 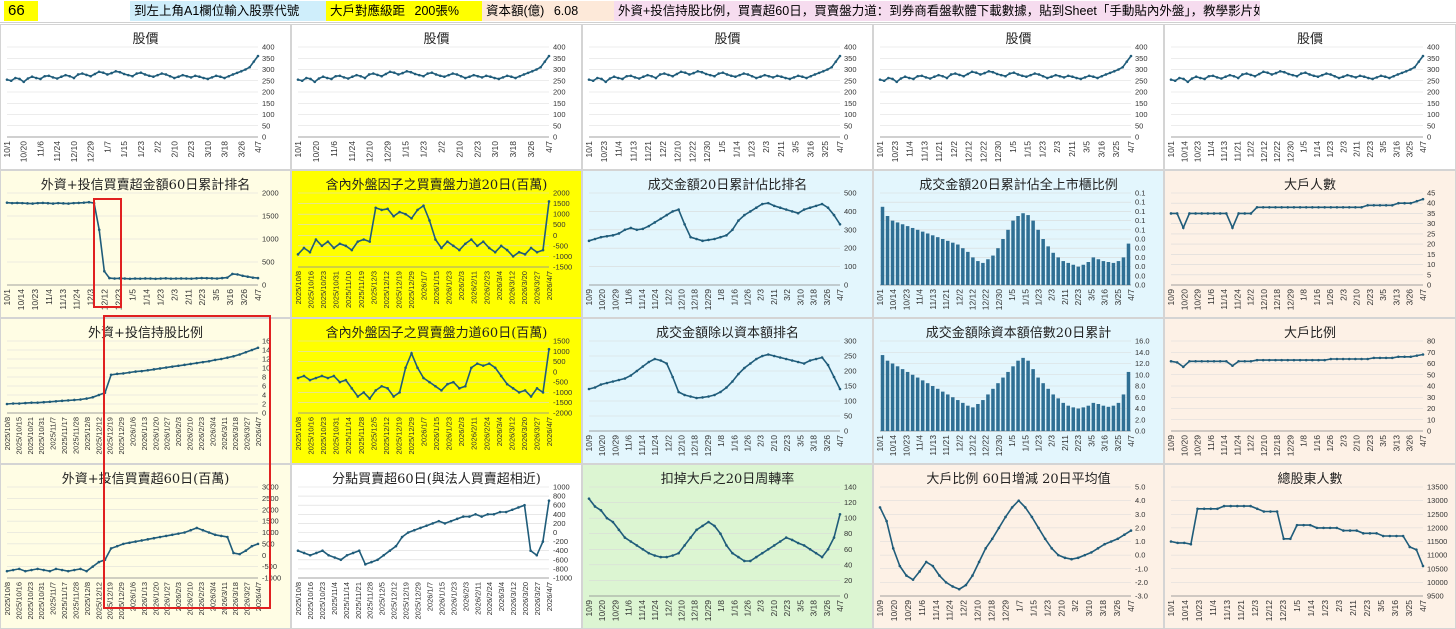 What do you see at coordinates (1171, 443) in the screenshot?
I see `x-tick-label: 10/9` at bounding box center [1171, 443].